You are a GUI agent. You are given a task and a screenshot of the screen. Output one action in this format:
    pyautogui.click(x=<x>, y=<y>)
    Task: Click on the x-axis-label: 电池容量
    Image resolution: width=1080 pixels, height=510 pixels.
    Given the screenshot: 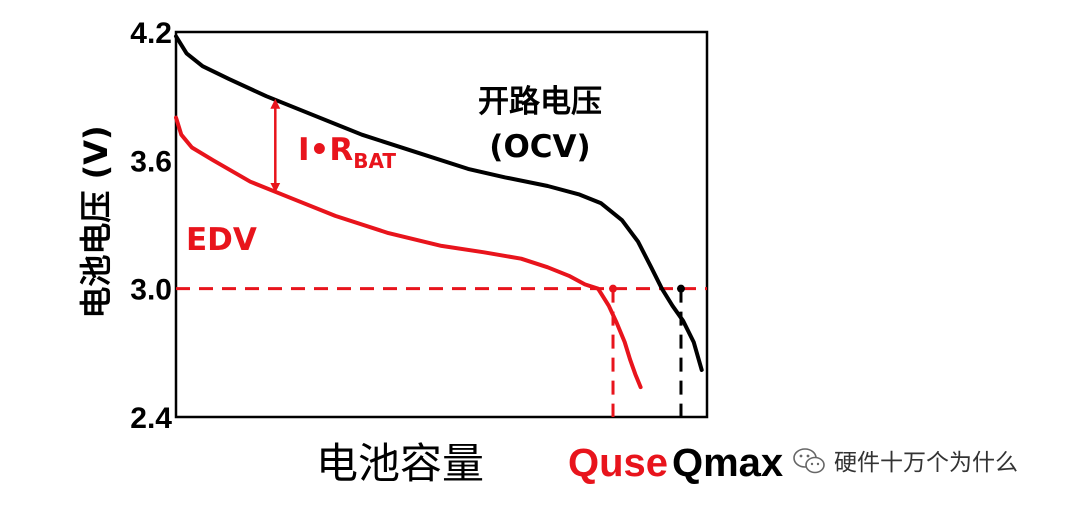 What is the action you would take?
    pyautogui.click(x=400, y=463)
    